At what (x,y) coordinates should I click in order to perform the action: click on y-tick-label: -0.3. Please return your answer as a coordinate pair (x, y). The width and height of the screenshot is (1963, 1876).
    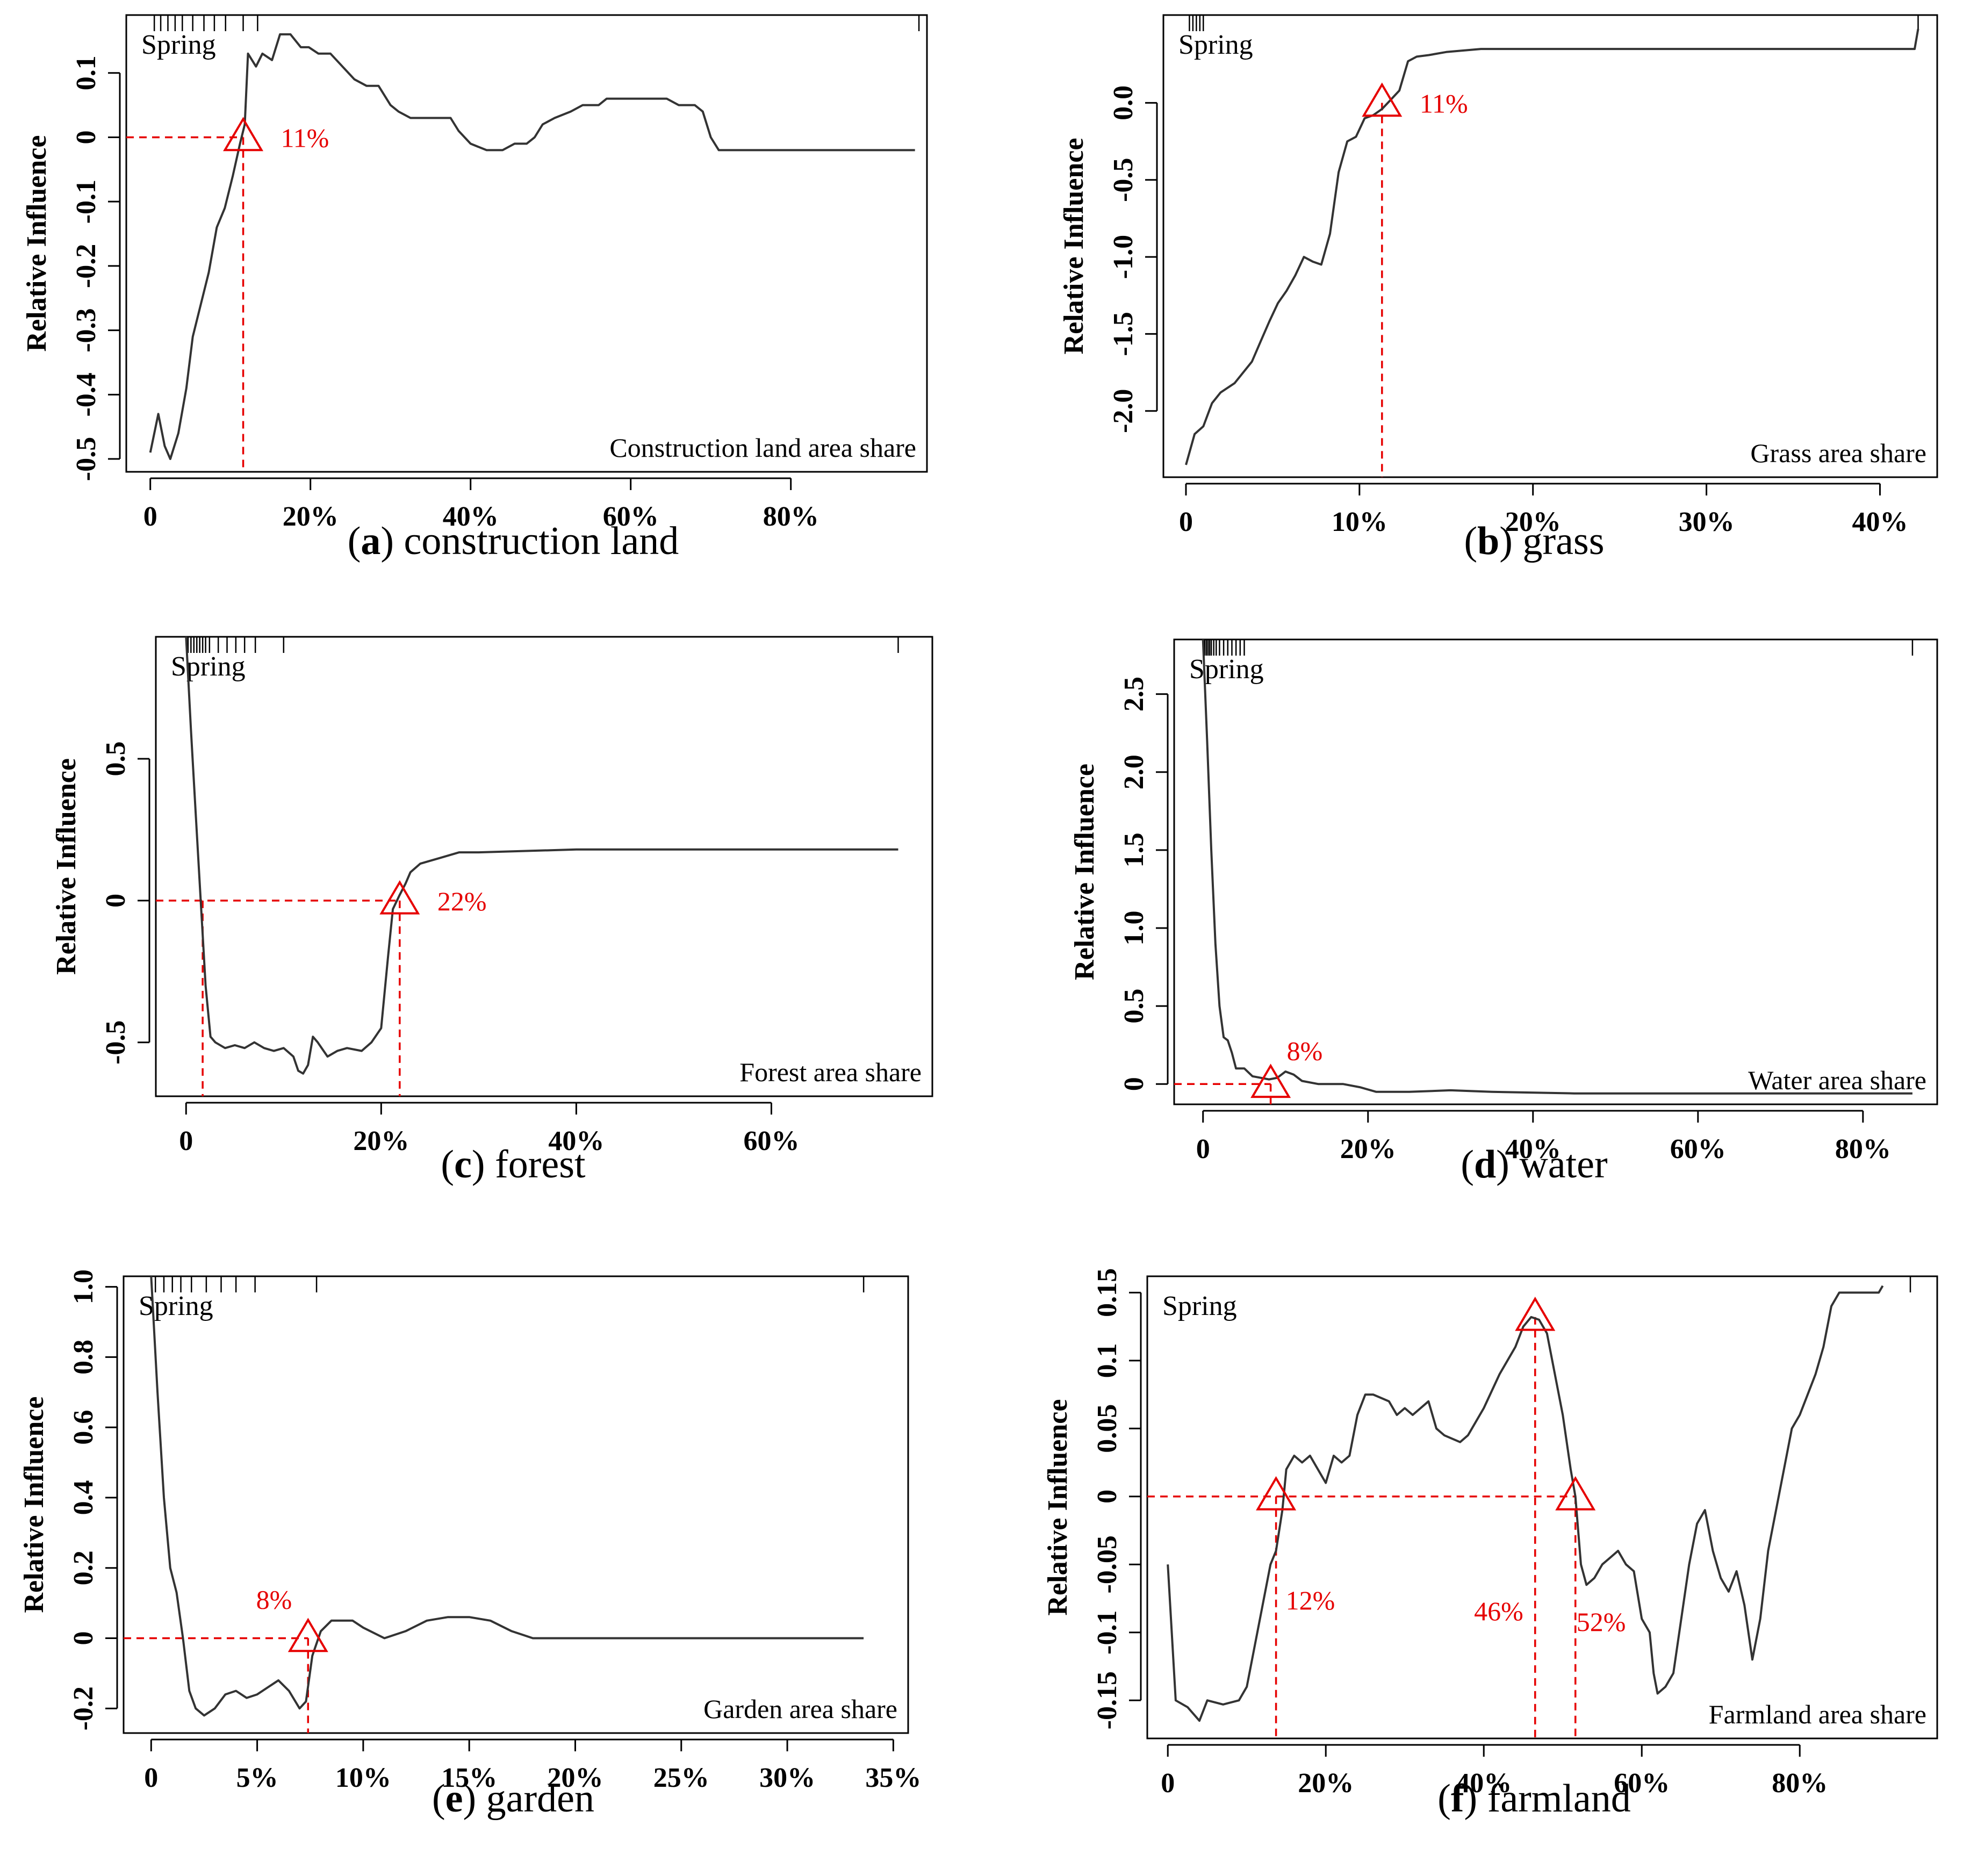
    Looking at the image, I should click on (86, 330).